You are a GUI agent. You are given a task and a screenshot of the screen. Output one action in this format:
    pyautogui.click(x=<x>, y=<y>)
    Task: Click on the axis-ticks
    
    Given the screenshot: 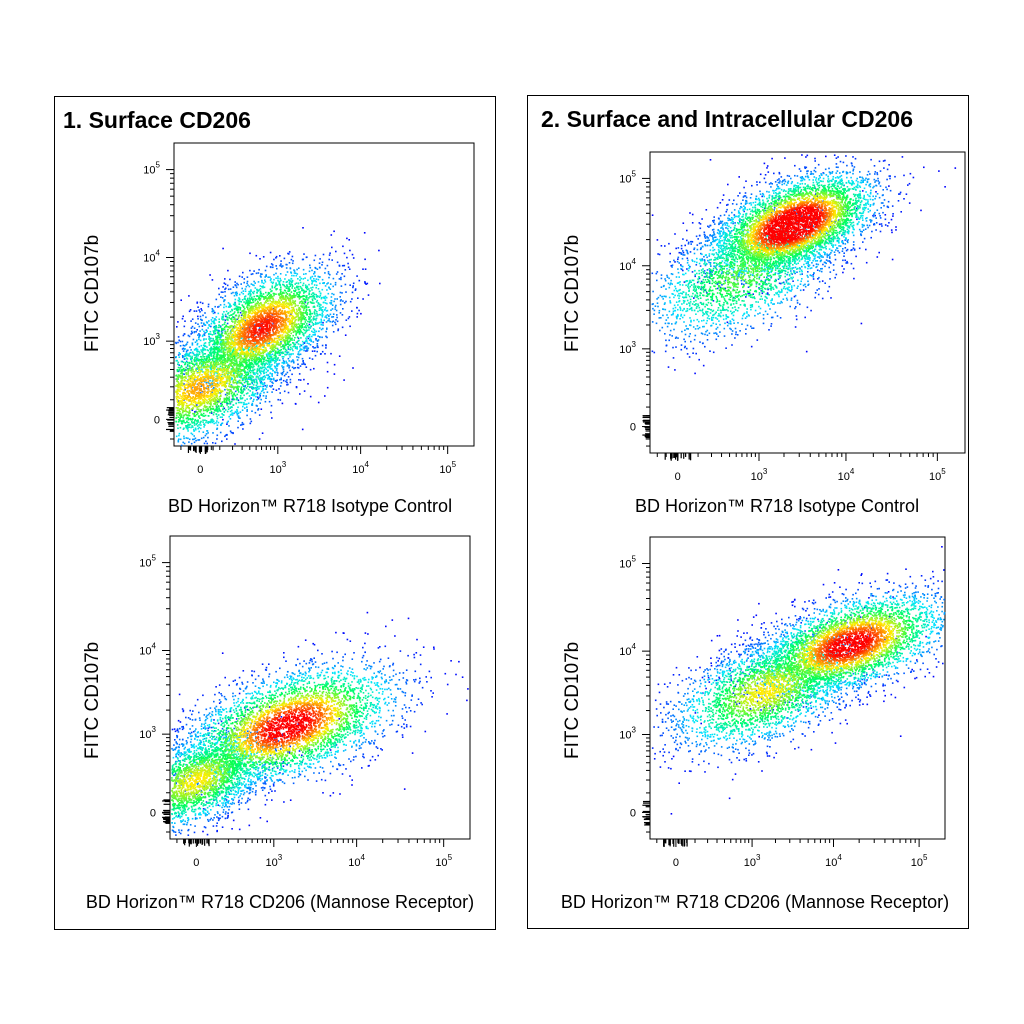 What is the action you would take?
    pyautogui.click(x=307, y=311)
    